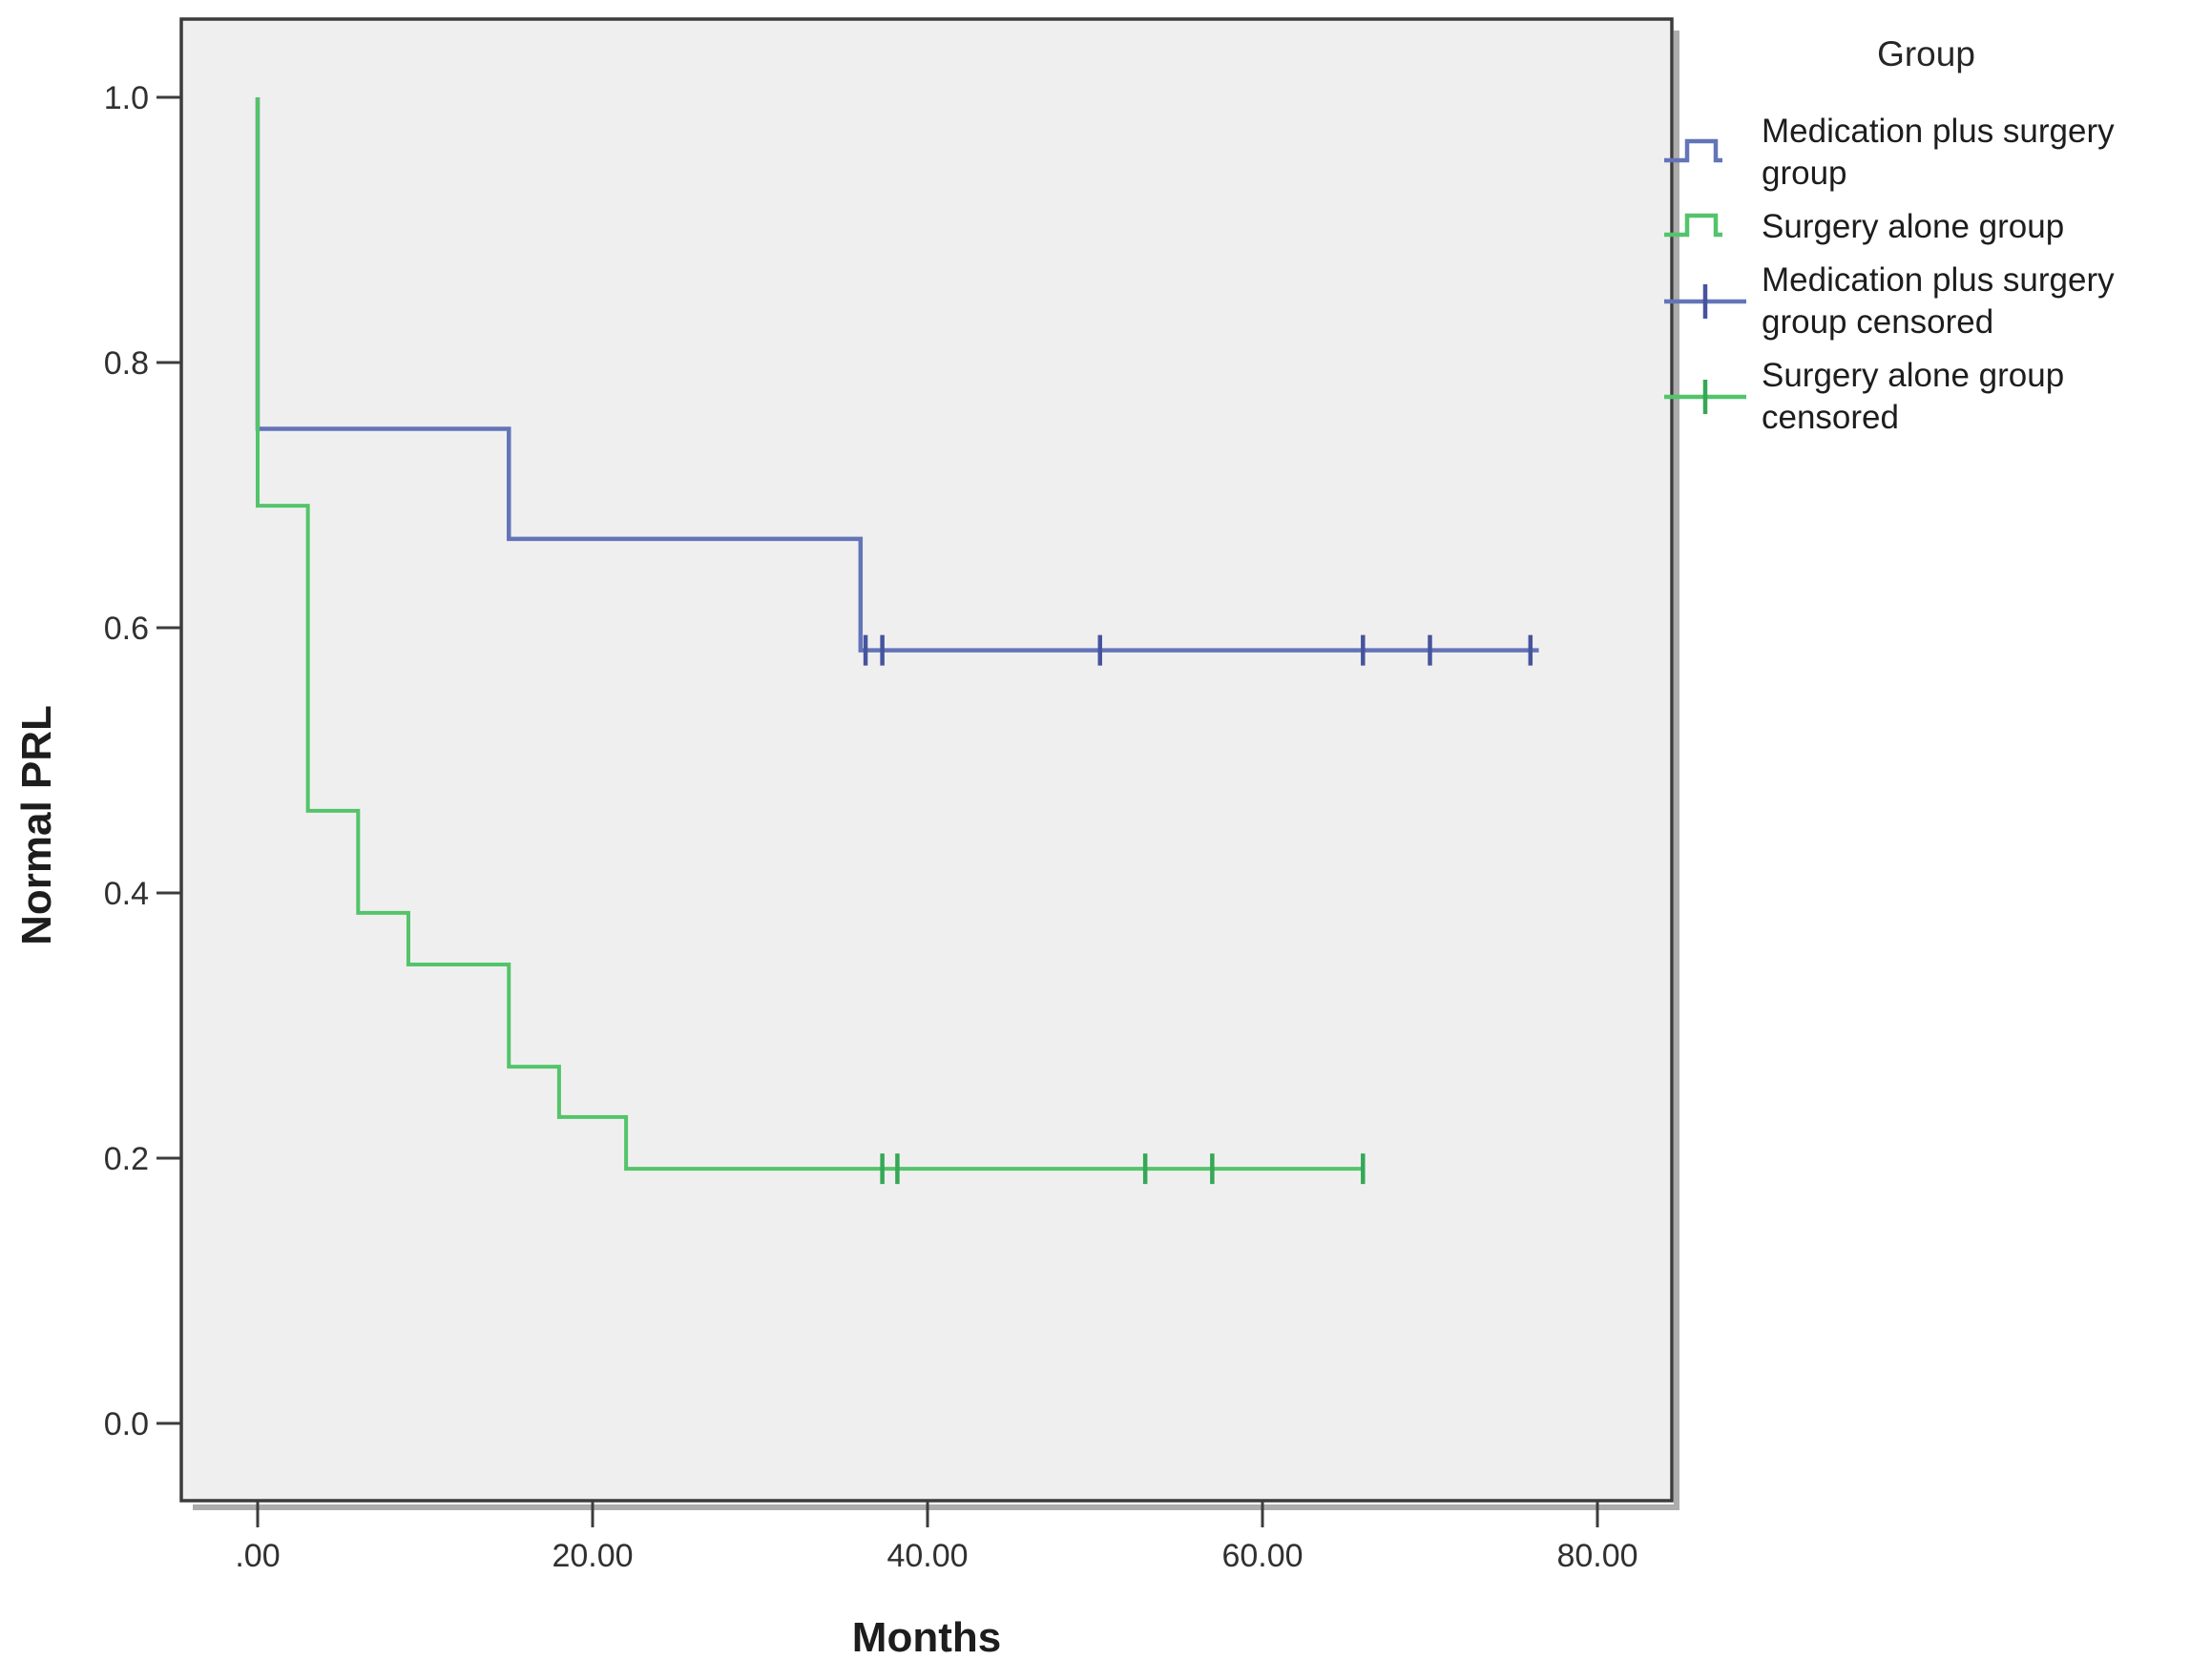  I want to click on legend-item-surgery-censored: Surgery alone group censored, so click(1926, 397).